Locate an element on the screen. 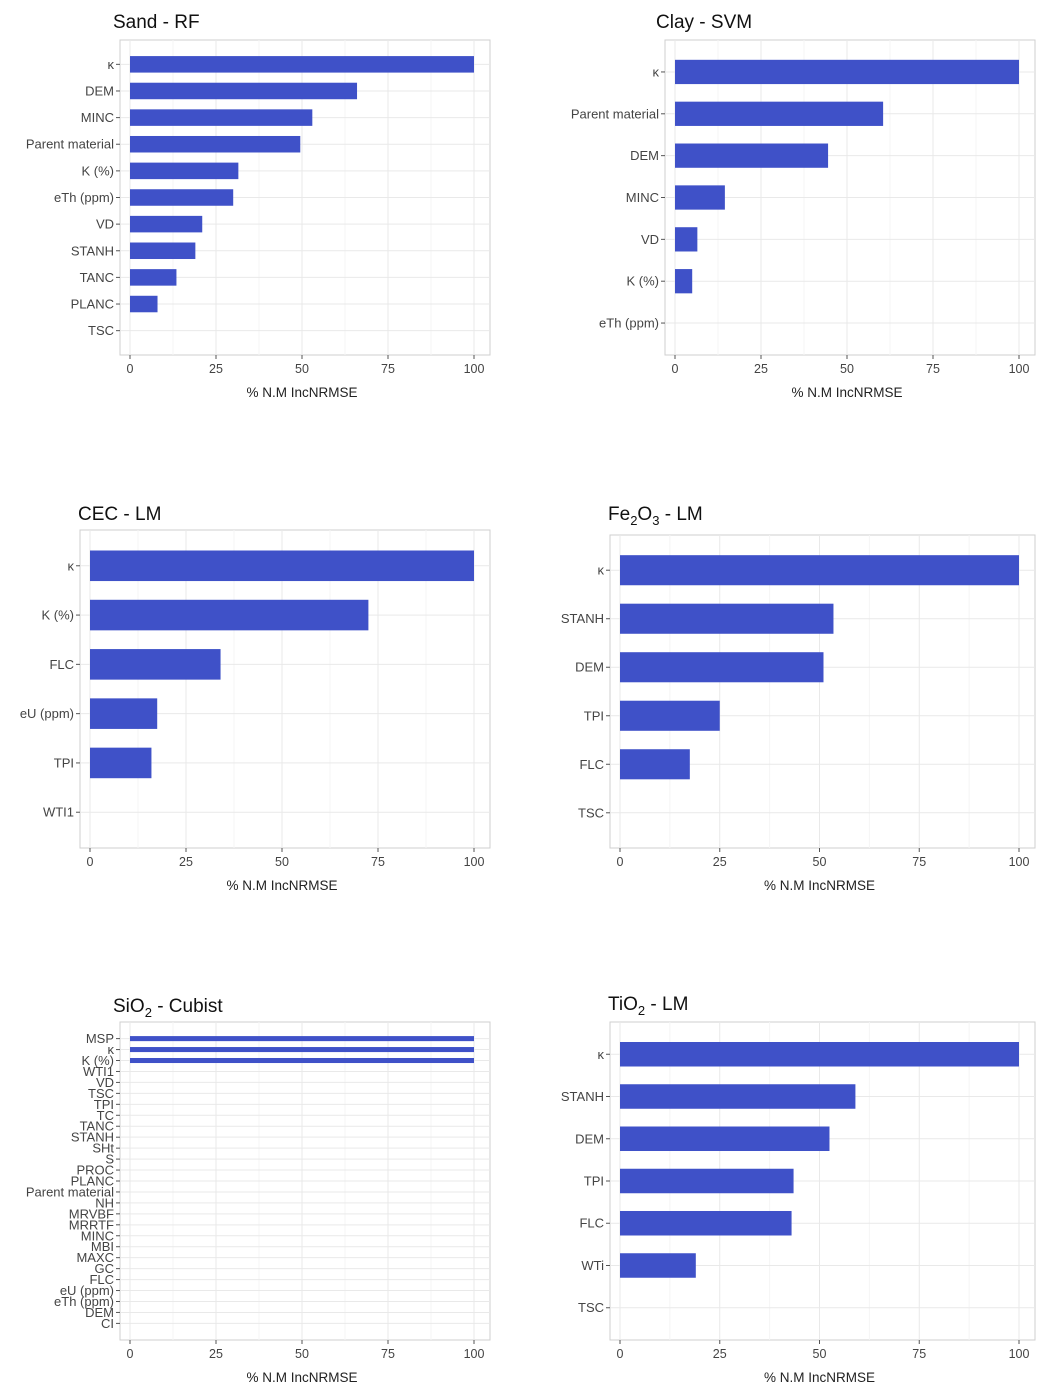  panel-title: Sand - RF is located at coordinates (156, 22).